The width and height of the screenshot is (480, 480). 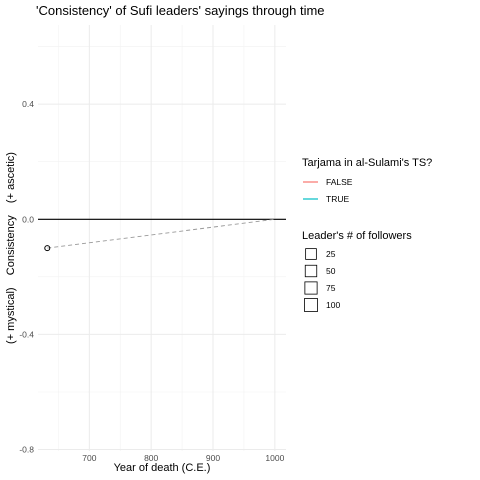 What do you see at coordinates (26, 450) in the screenshot?
I see `y-tick-label: -0.8` at bounding box center [26, 450].